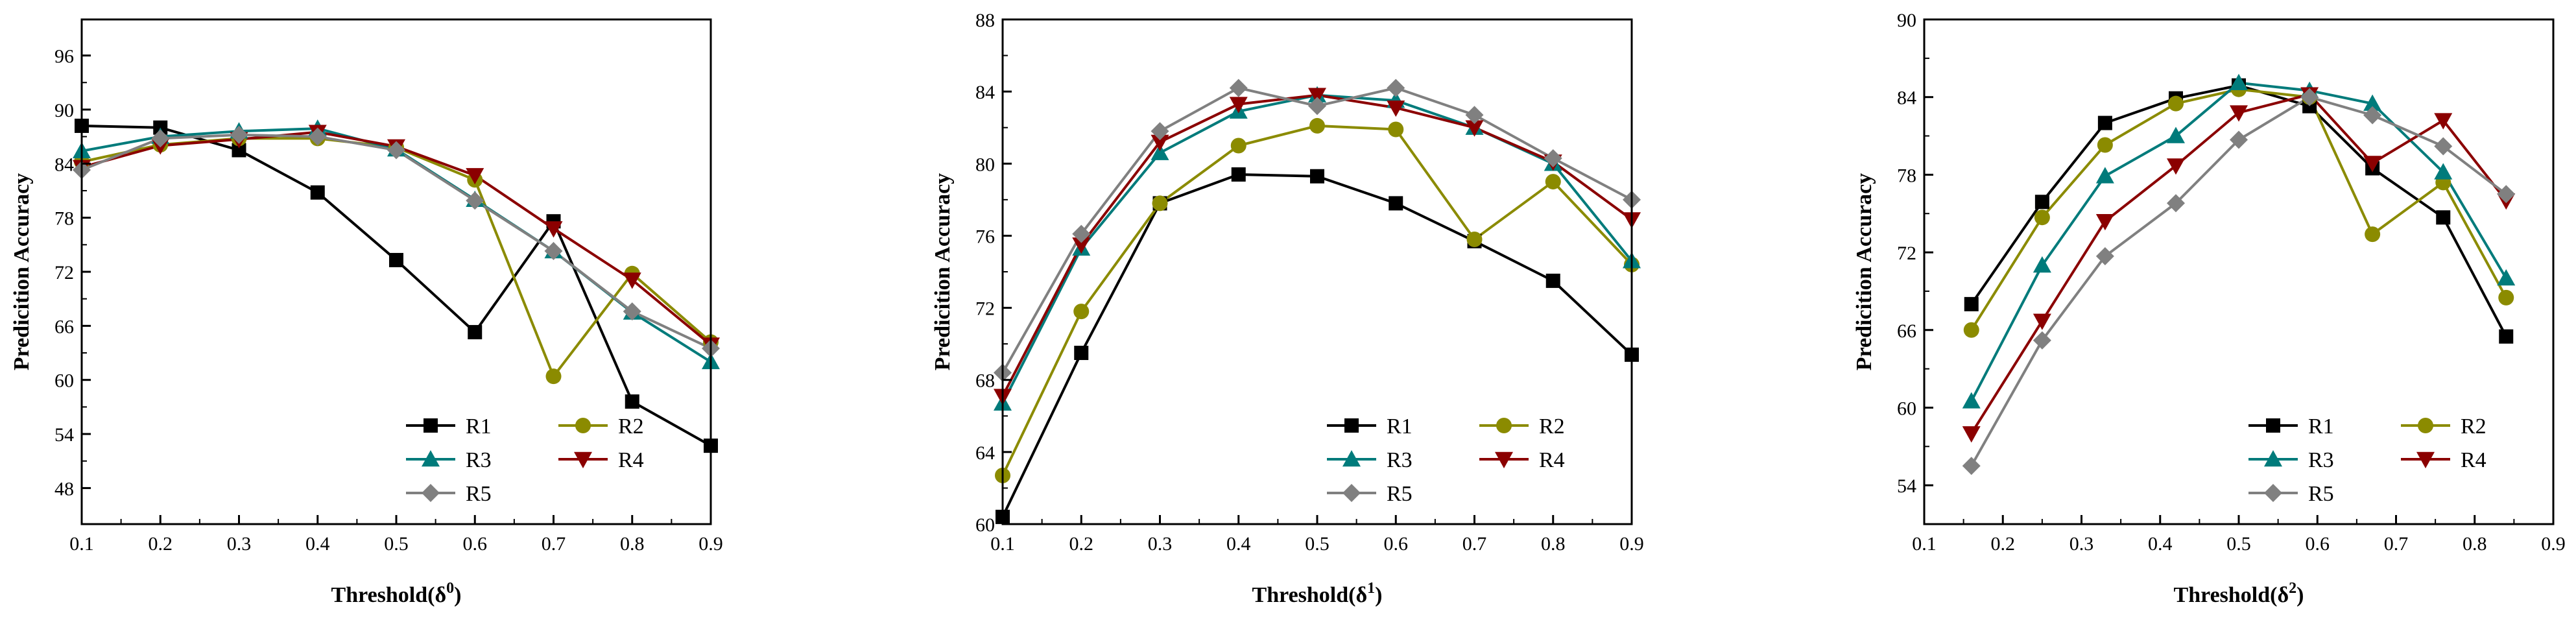 This screenshot has width=2576, height=624. What do you see at coordinates (479, 460) in the screenshot?
I see `legend-label-r3: R3` at bounding box center [479, 460].